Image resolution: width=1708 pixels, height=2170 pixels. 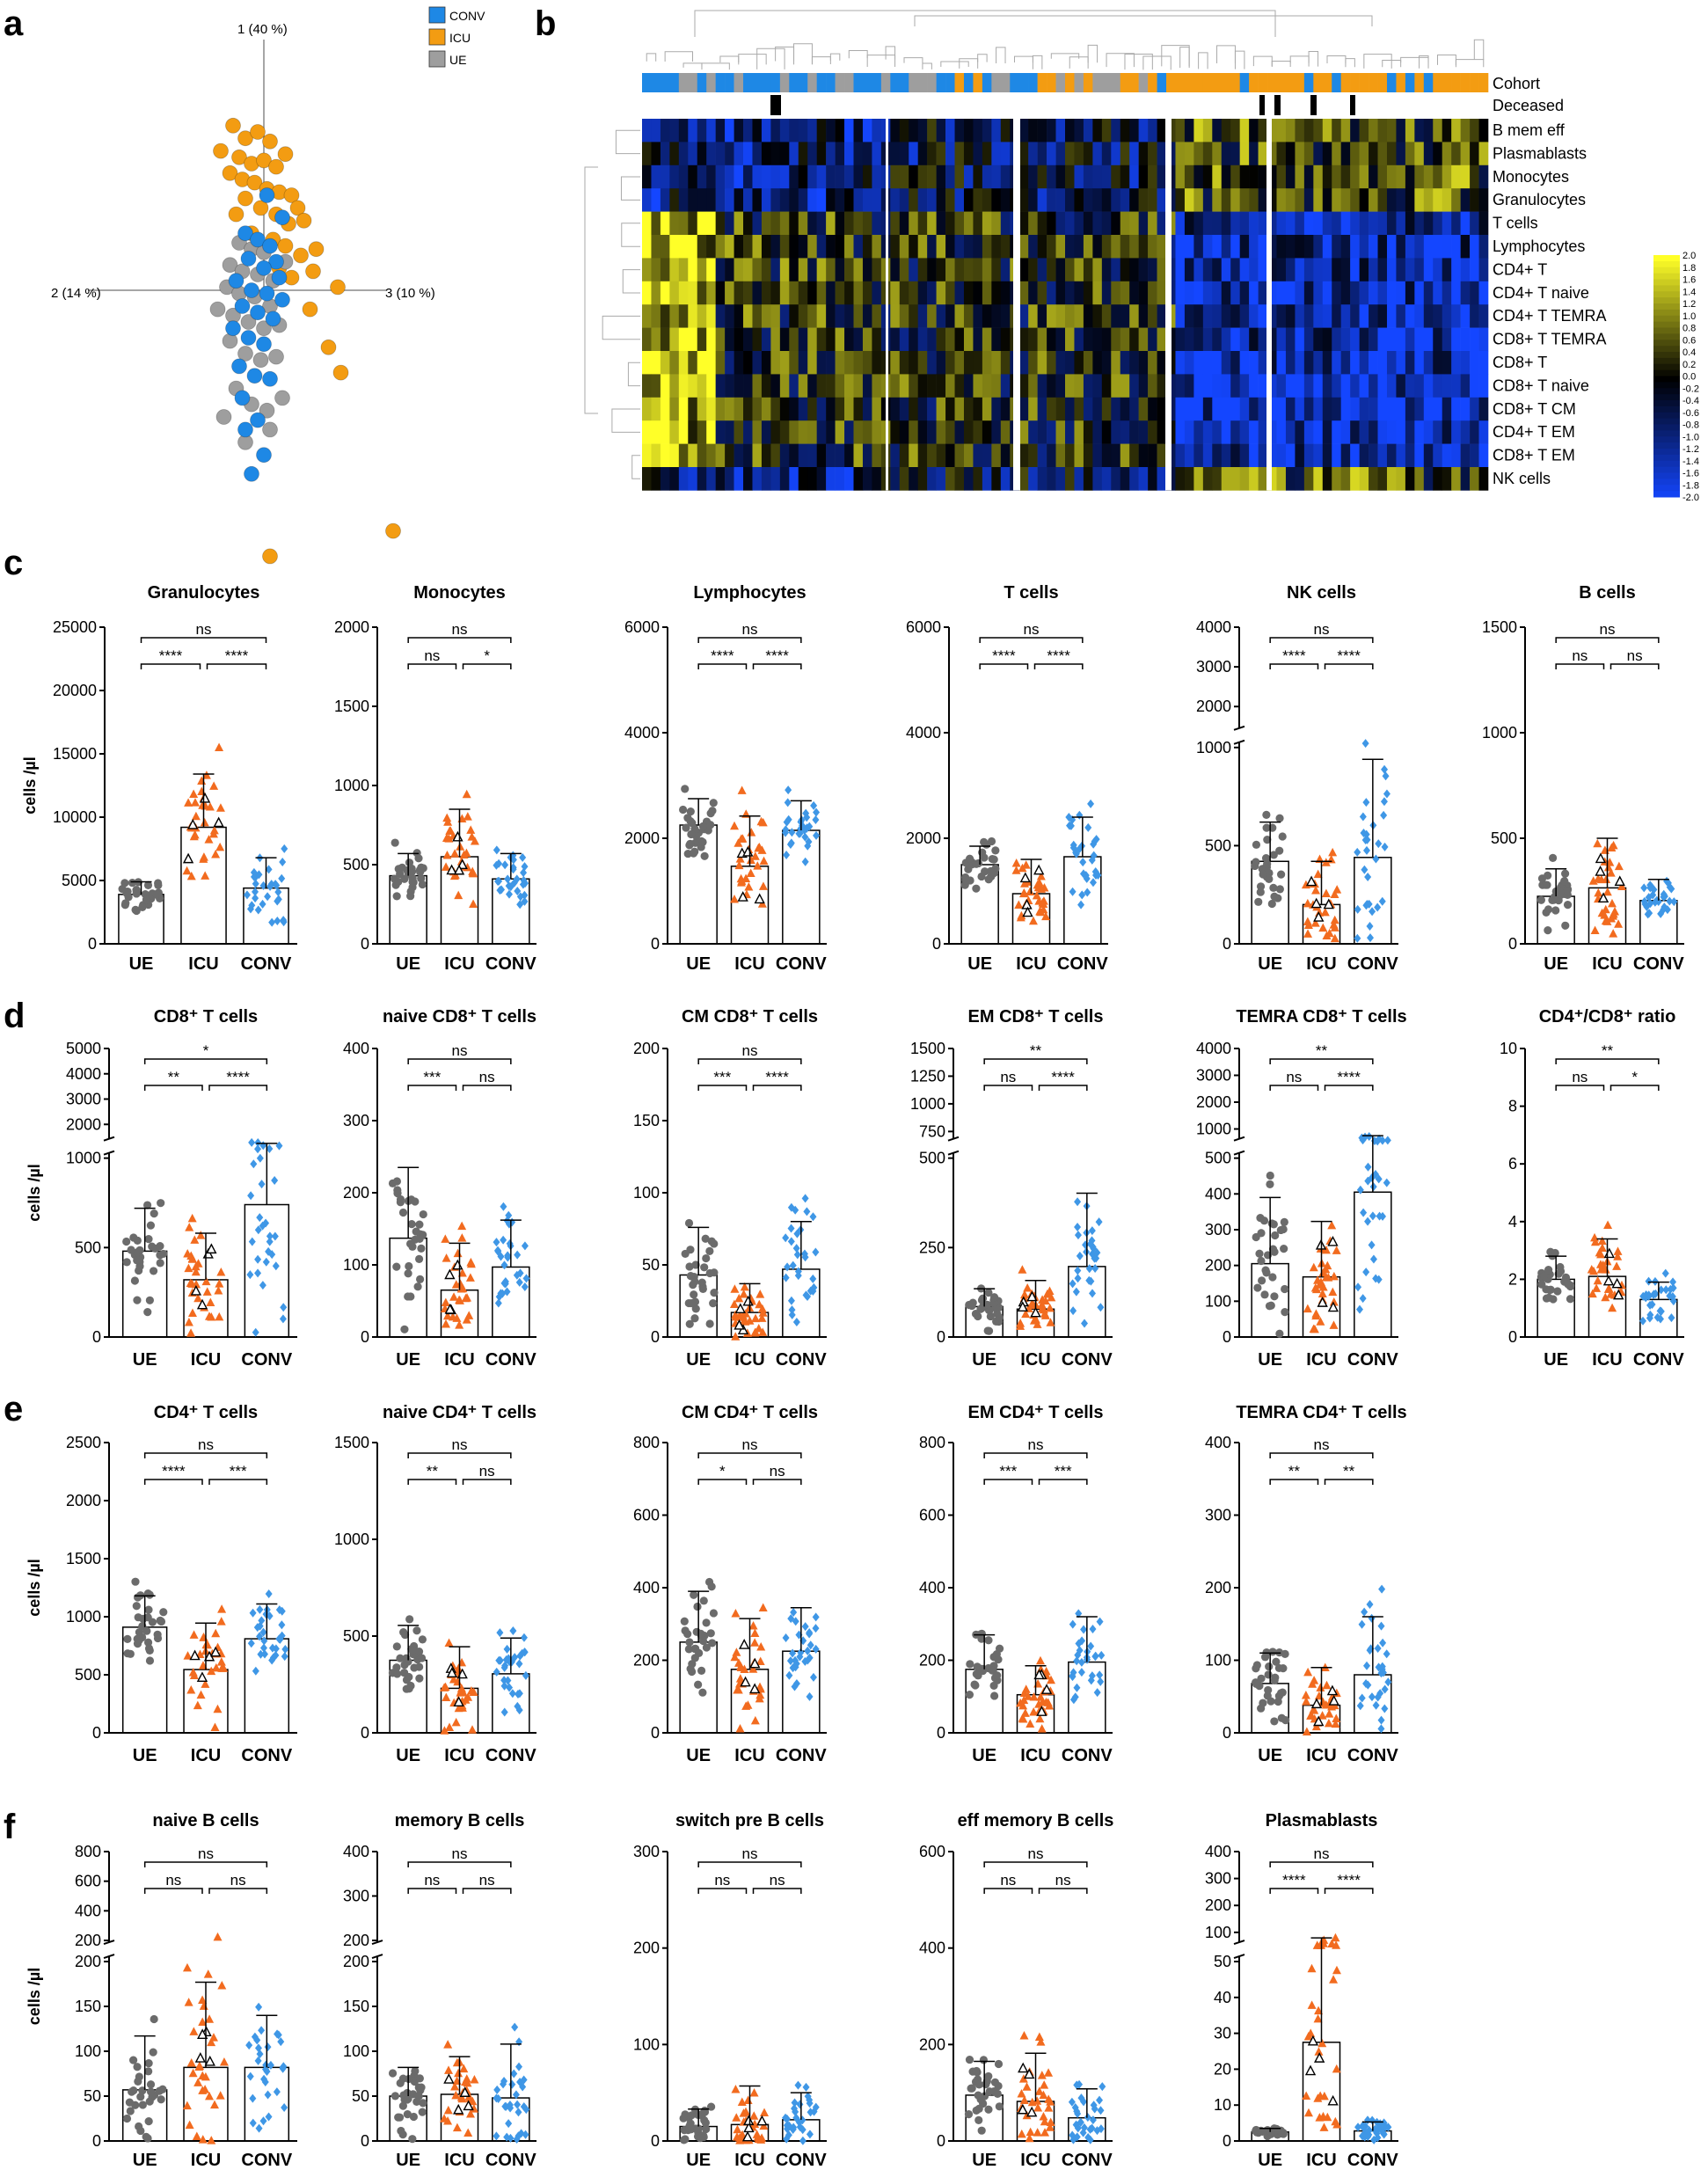 What do you see at coordinates (510, 1755) in the screenshot?
I see `x-tick-label: CONV` at bounding box center [510, 1755].